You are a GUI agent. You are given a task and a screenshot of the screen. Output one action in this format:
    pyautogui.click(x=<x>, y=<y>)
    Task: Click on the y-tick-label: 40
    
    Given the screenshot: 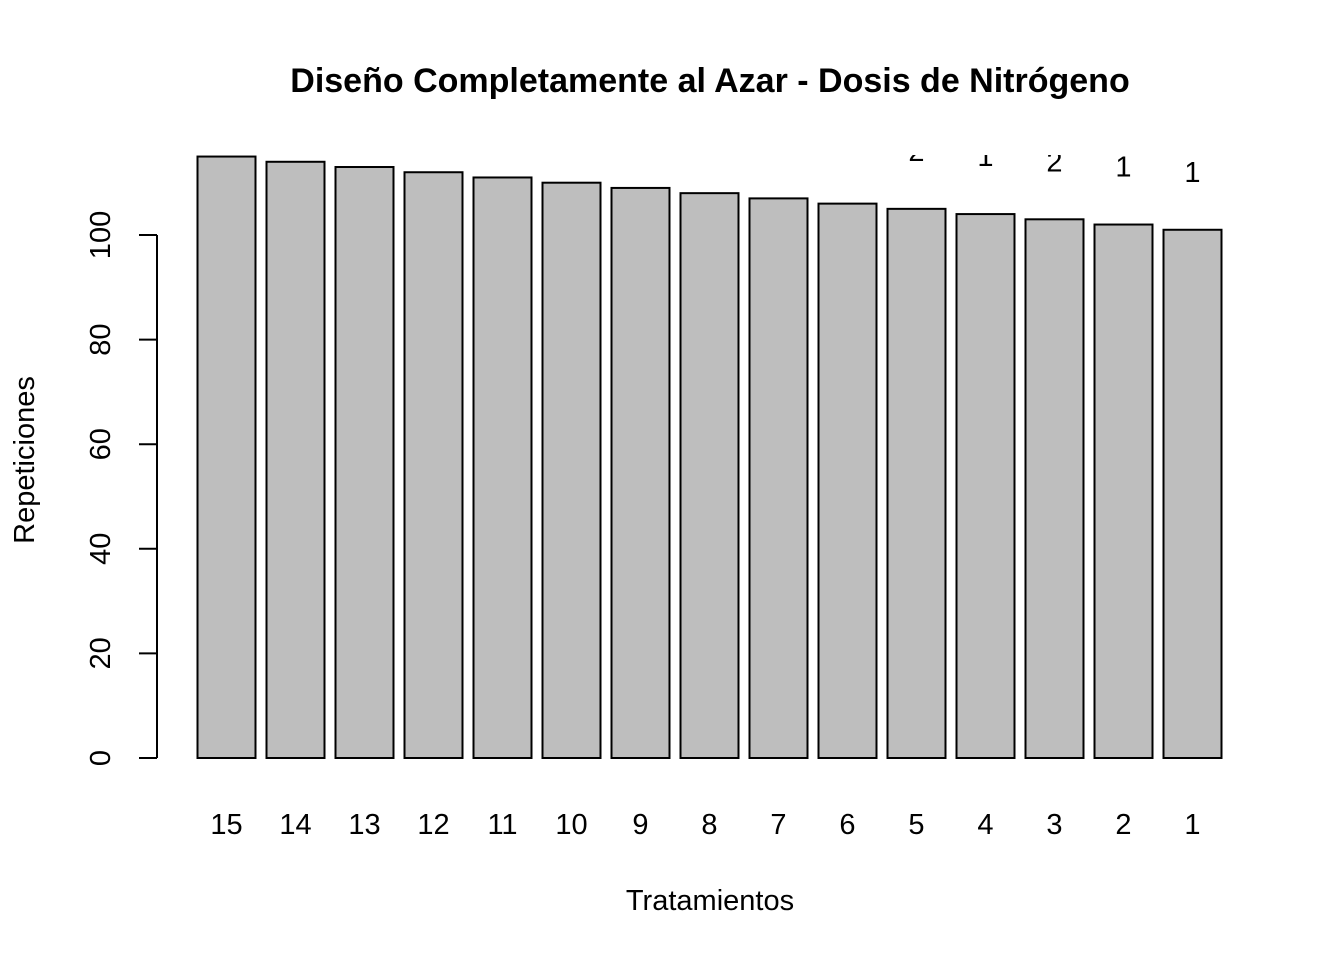 What is the action you would take?
    pyautogui.click(x=101, y=549)
    